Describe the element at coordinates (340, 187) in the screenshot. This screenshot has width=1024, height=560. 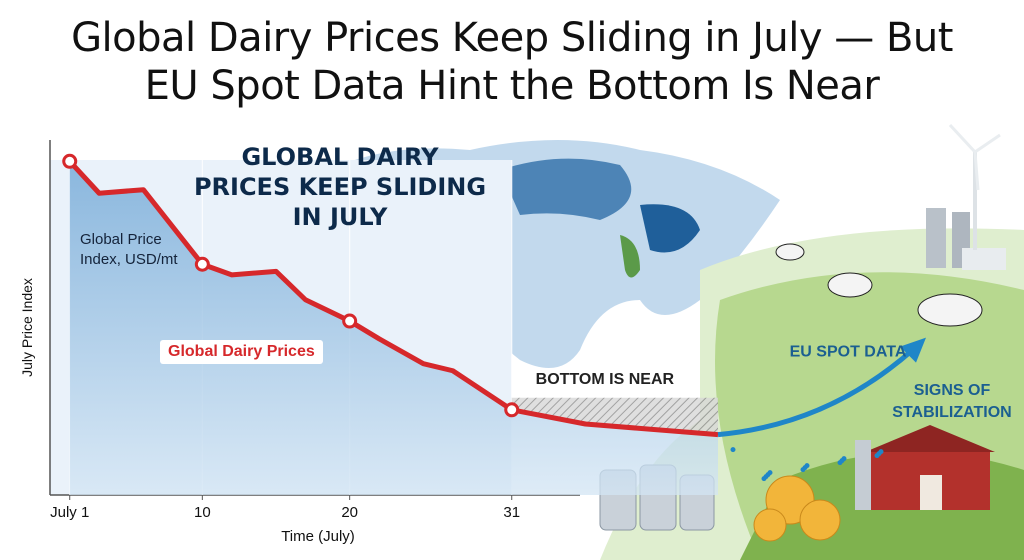
I see `headline: GLOBAL DAIRY PRICES KEEP SLIDING IN JULY` at that location.